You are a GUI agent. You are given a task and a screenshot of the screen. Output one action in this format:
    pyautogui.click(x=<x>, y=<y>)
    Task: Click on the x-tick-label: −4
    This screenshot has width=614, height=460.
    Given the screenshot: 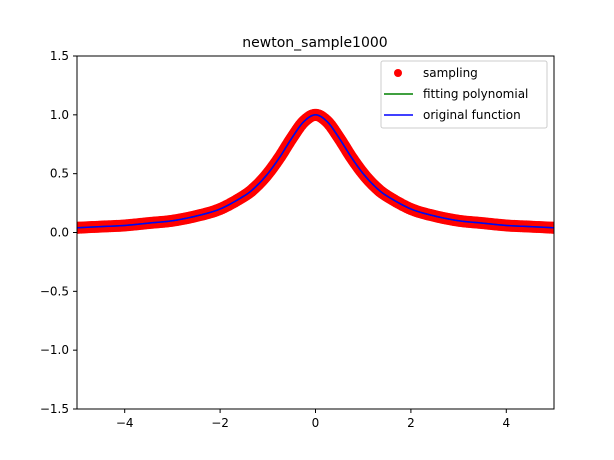 What is the action you would take?
    pyautogui.click(x=125, y=423)
    